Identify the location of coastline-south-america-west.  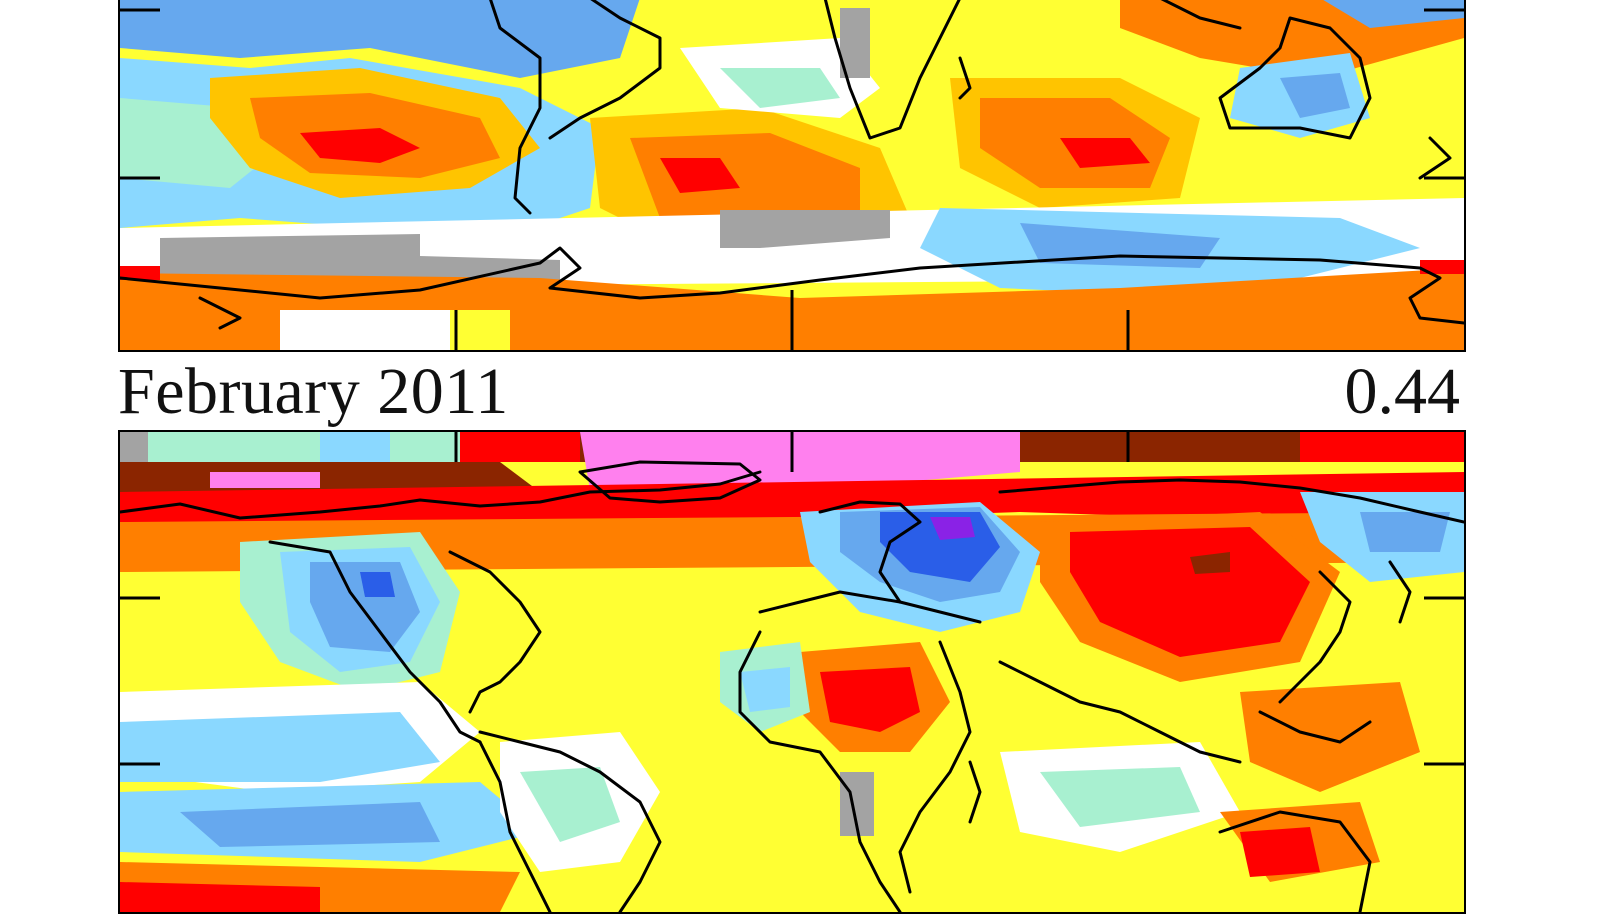
(515, 826).